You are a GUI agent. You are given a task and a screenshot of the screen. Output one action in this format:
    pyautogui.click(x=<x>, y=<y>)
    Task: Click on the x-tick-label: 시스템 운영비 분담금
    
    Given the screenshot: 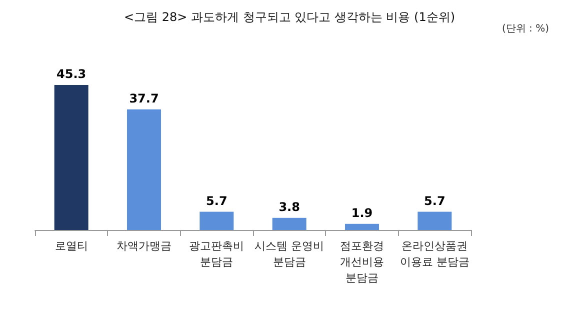 What is the action you would take?
    pyautogui.click(x=289, y=254)
    